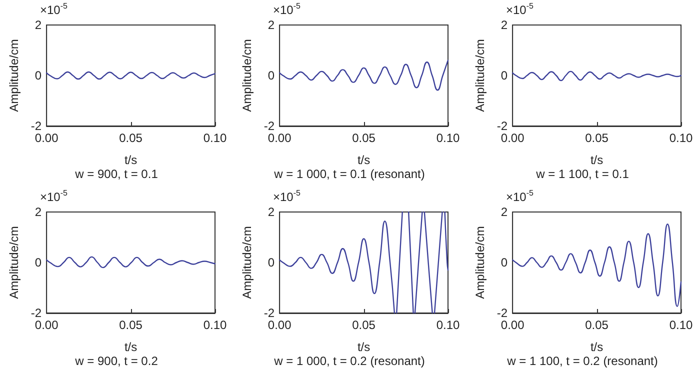 The width and height of the screenshot is (700, 374). Describe the element at coordinates (116, 174) in the screenshot. I see `text: w = 900, t = 0.1` at that location.